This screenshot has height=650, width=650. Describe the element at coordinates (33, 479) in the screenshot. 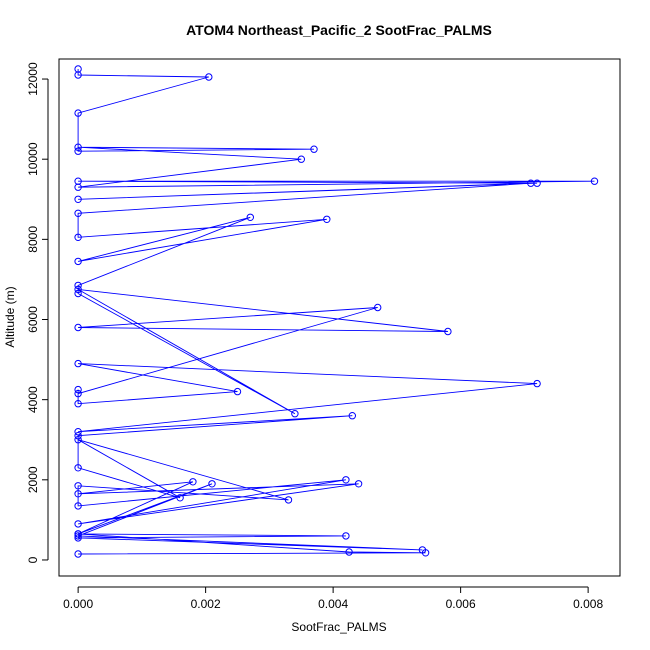

I see `y-tick-label: 2000` at that location.